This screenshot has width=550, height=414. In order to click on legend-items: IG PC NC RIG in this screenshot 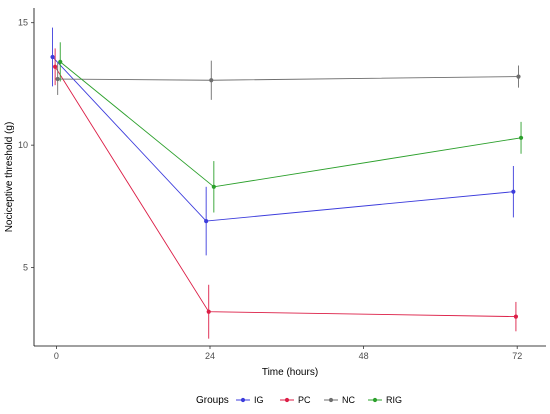, I will do `click(319, 400)`.